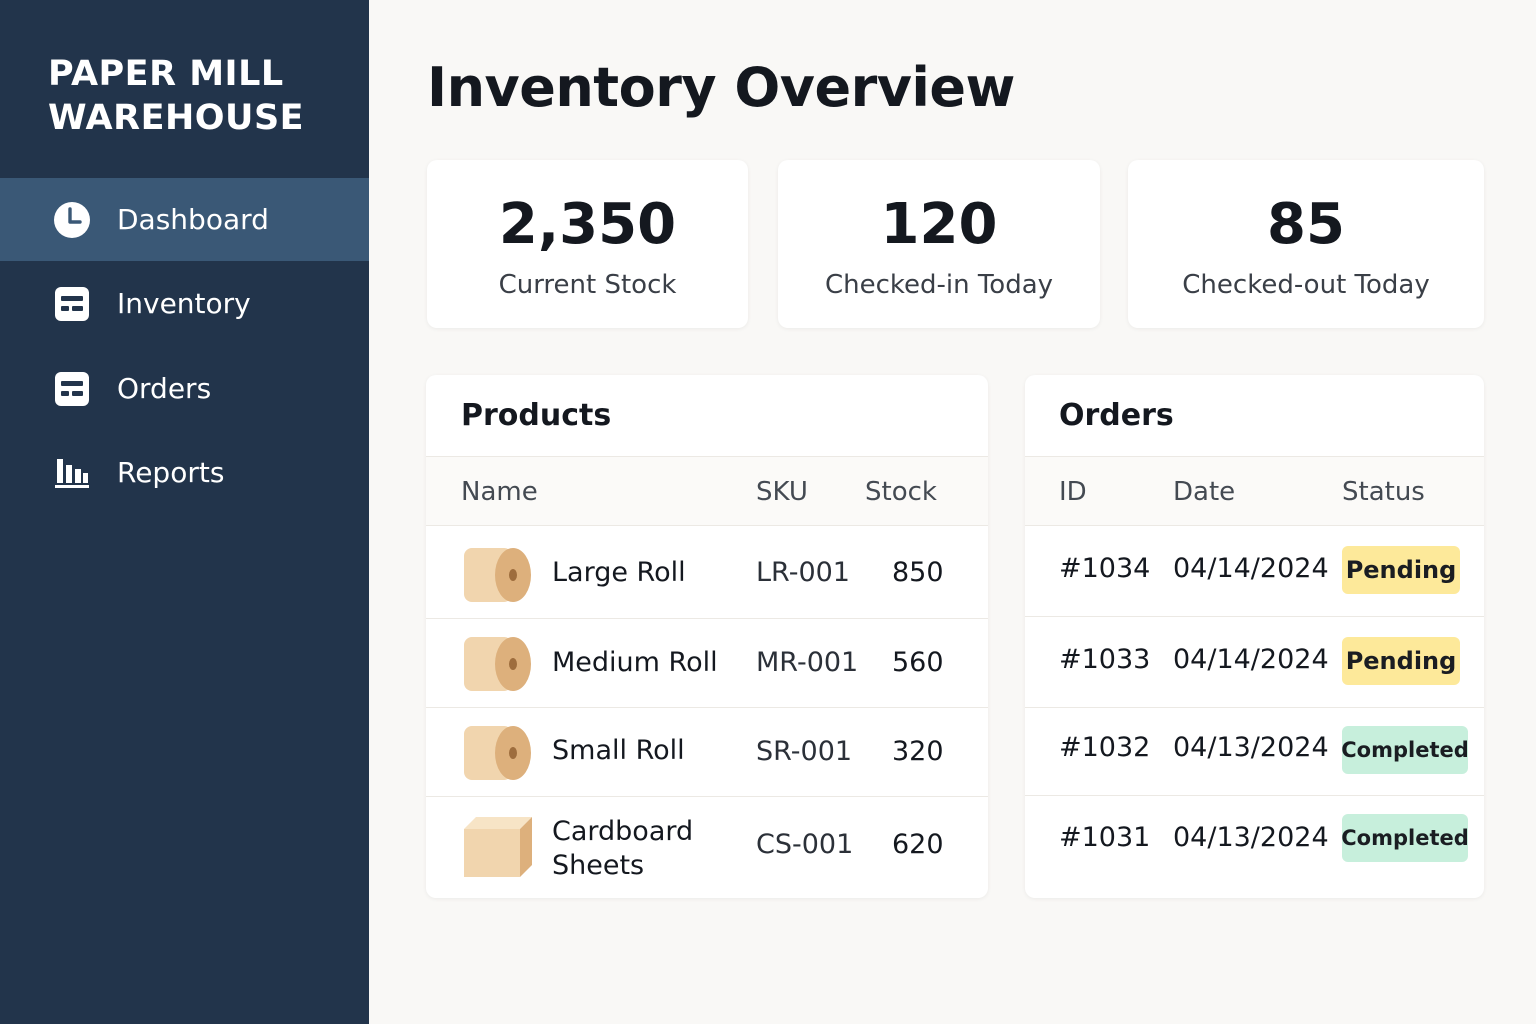  What do you see at coordinates (707, 491) in the screenshot?
I see `products-table-header: Name SKU Stock` at bounding box center [707, 491].